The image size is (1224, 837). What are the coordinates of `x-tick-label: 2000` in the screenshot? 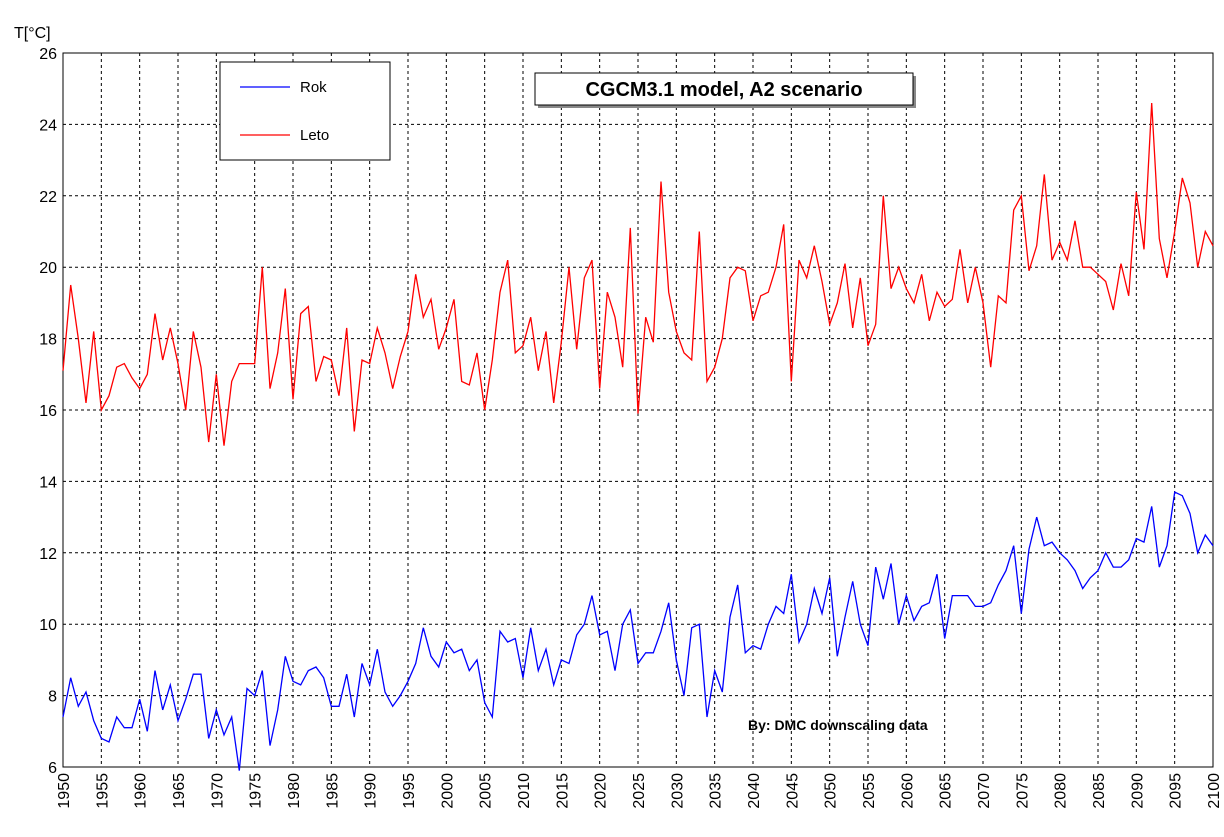 It's located at (447, 791).